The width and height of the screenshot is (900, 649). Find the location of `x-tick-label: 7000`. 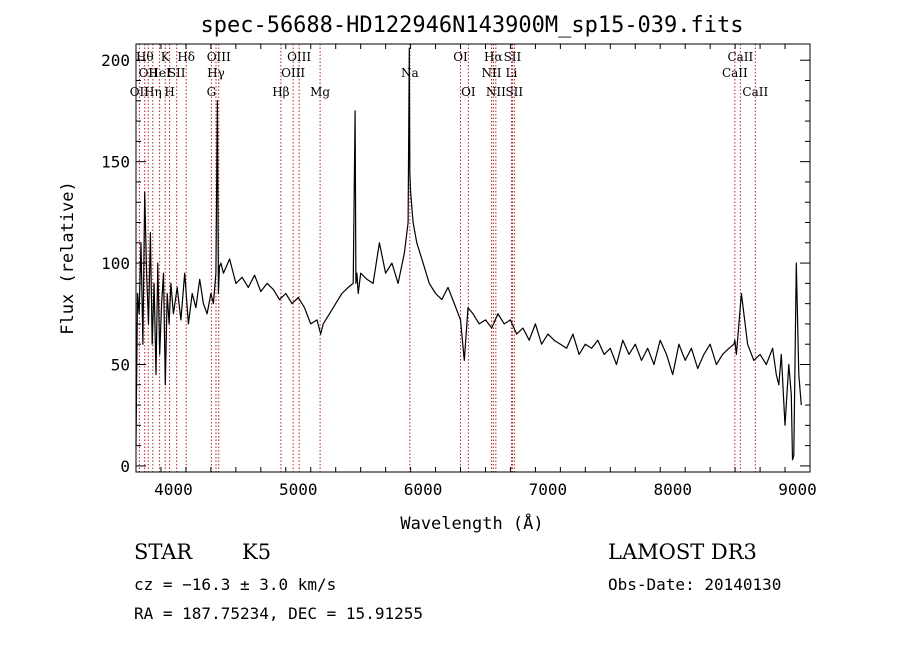

x-tick-label: 7000 is located at coordinates (548, 489).